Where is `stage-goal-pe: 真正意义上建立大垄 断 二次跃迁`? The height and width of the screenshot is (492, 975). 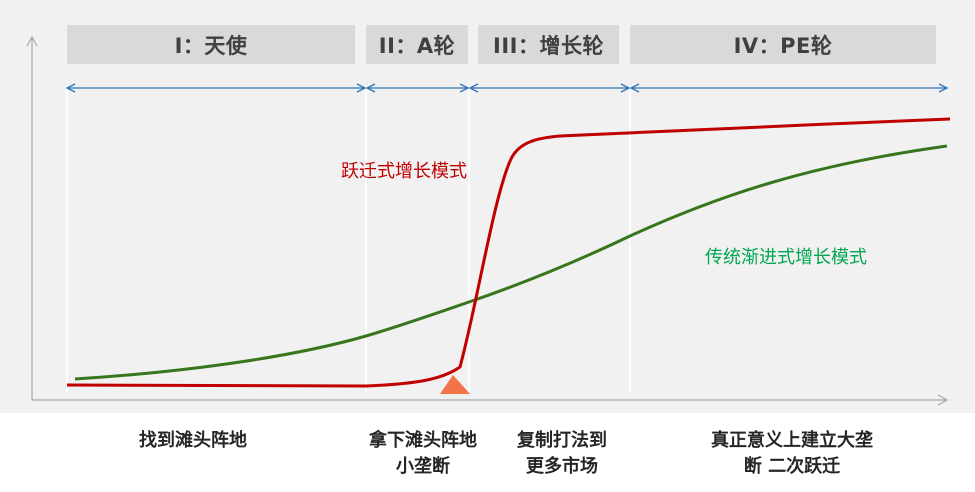 stage-goal-pe: 真正意义上建立大垄 断 二次跃迁 is located at coordinates (792, 454).